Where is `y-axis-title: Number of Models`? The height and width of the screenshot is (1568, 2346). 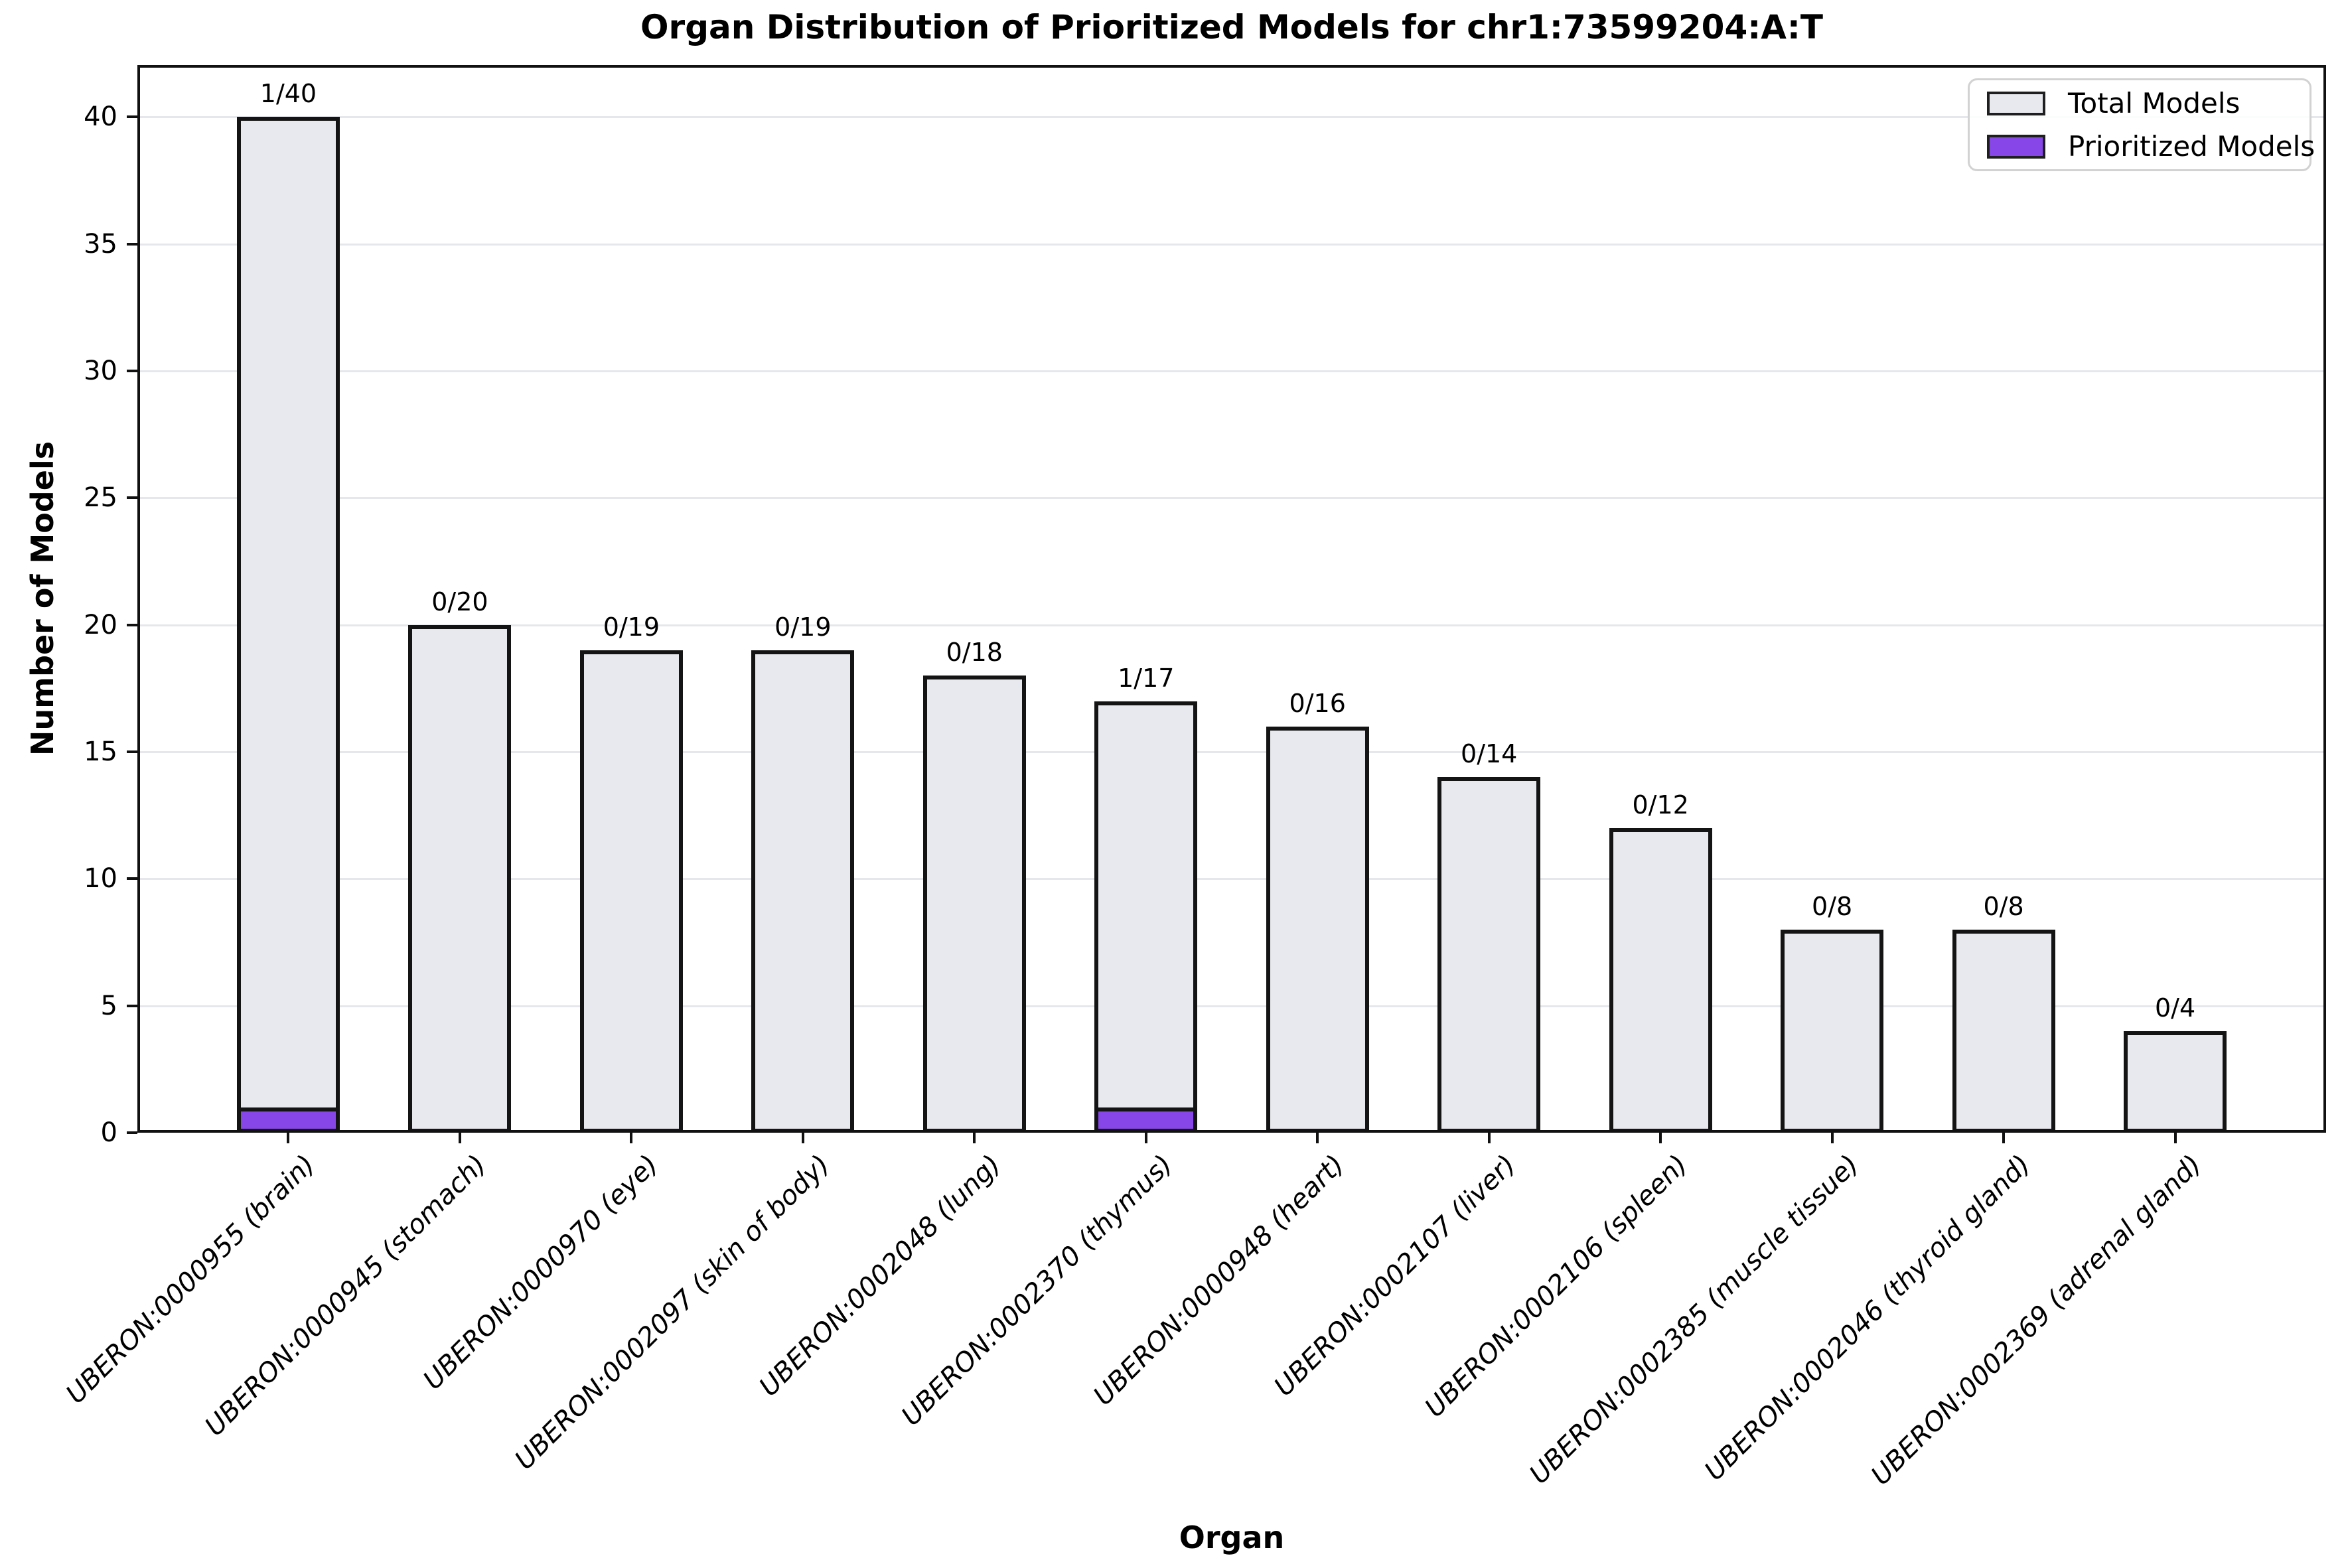
y-axis-title: Number of Models is located at coordinates (42, 598).